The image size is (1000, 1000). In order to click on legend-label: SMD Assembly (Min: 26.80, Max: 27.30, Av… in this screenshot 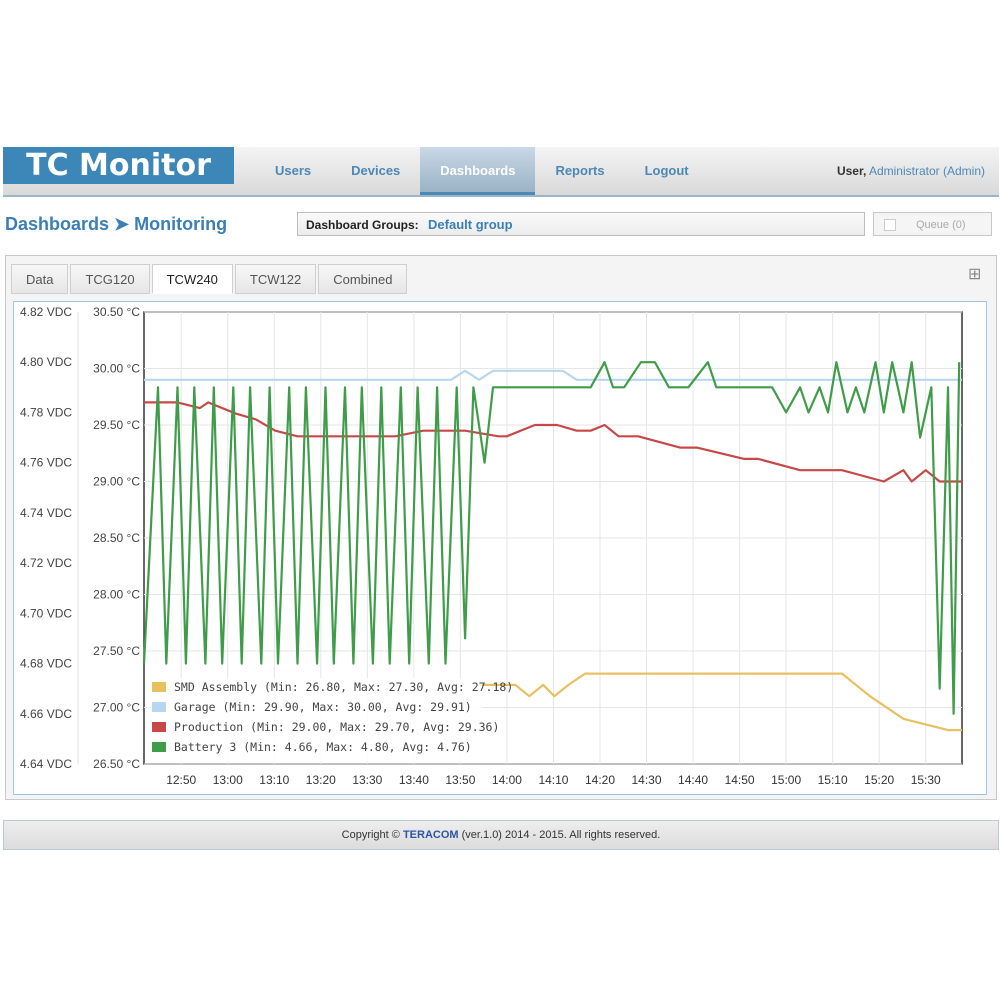, I will do `click(343, 687)`.